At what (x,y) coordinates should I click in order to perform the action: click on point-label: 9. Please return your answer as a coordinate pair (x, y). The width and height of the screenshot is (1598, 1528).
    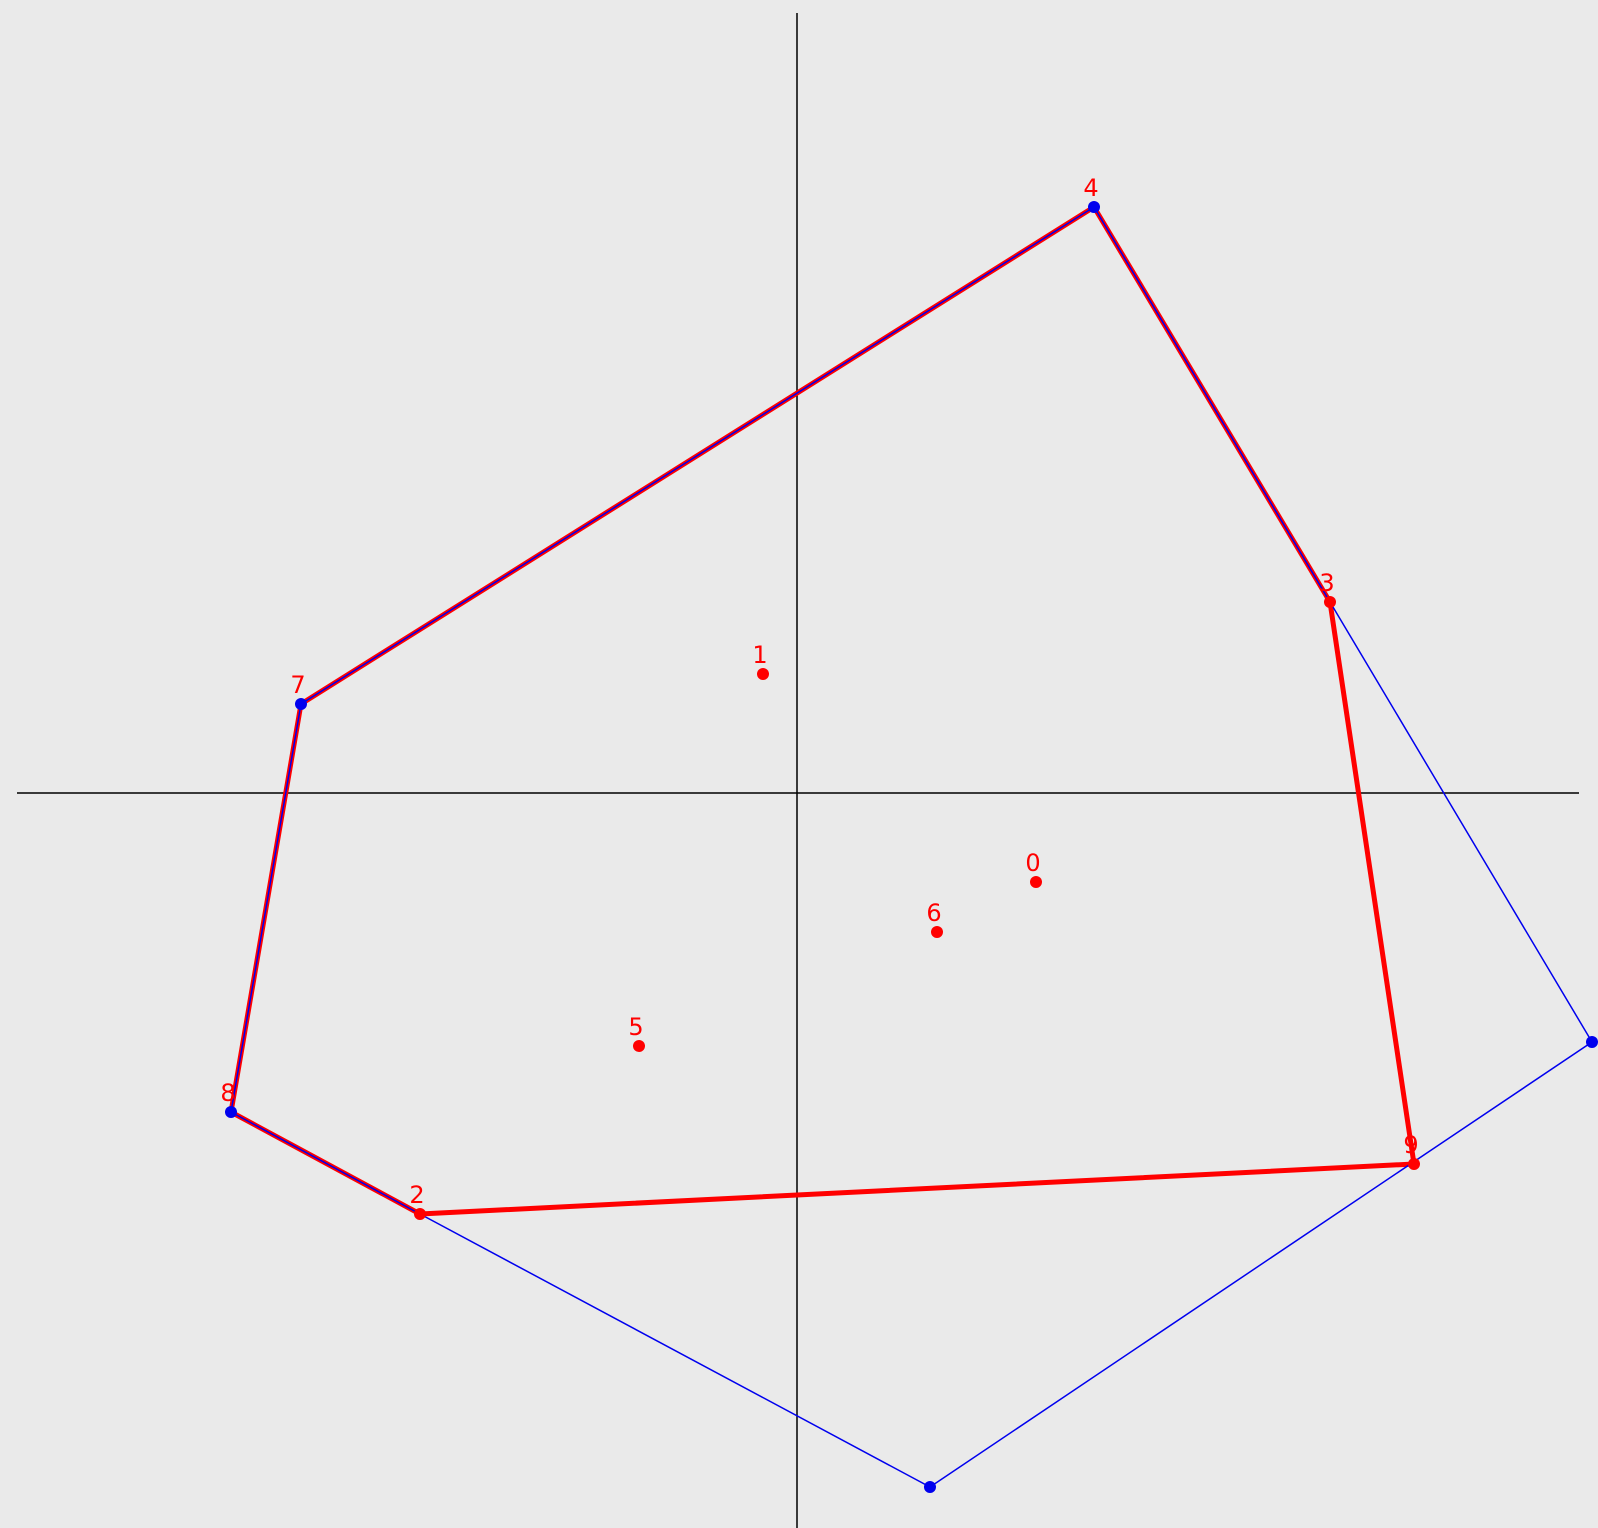
    Looking at the image, I should click on (1410, 1145).